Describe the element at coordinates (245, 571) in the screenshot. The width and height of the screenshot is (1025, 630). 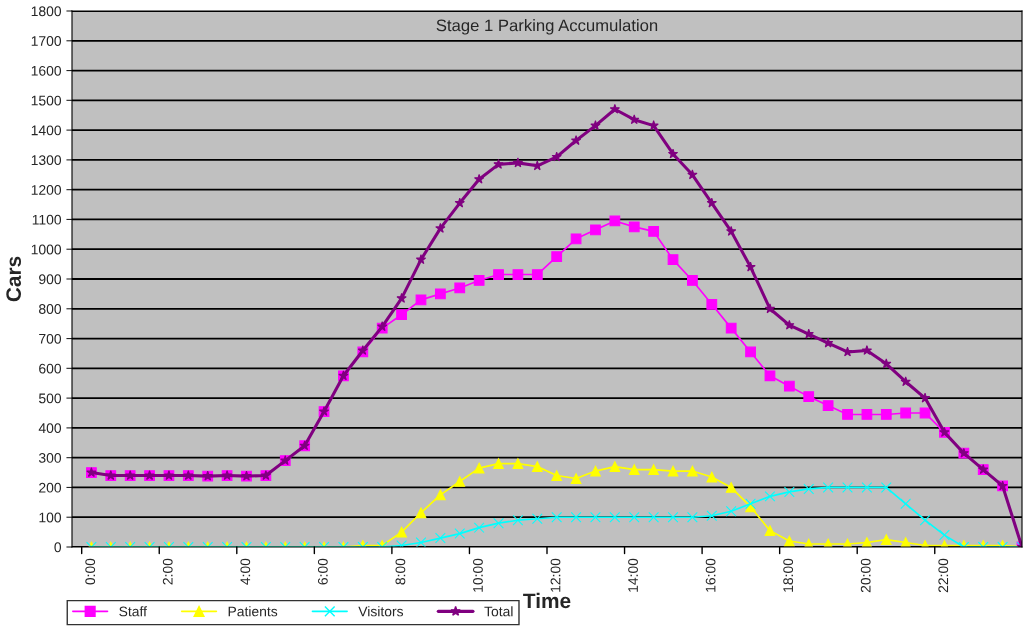
I see `x-tick-label: 4:00` at that location.